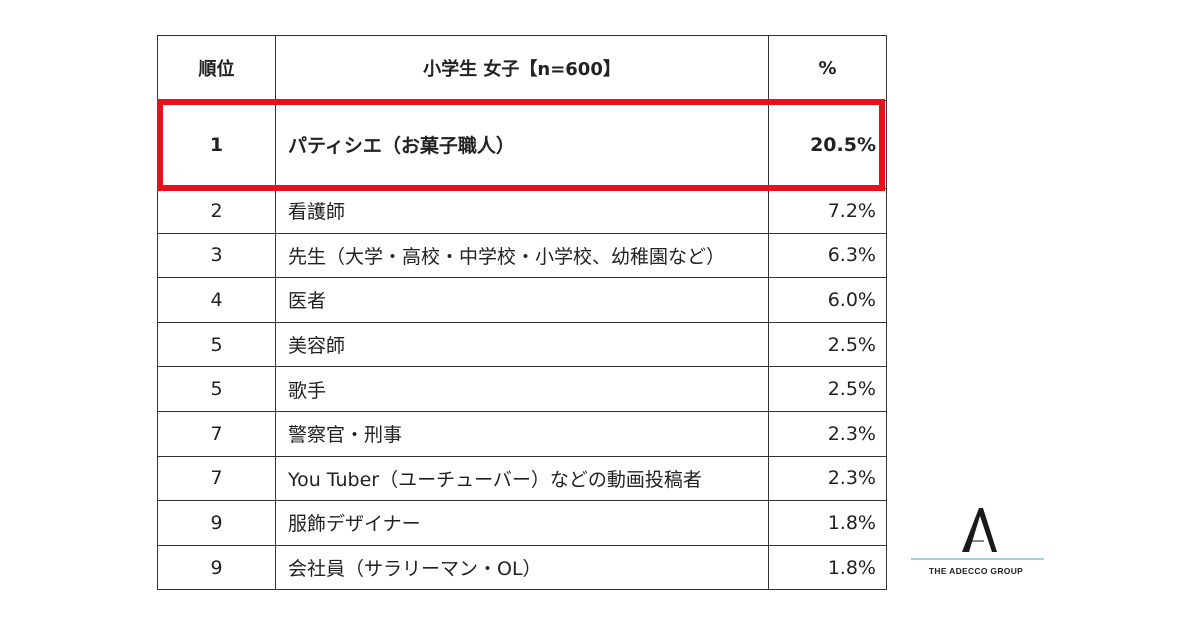 This screenshot has width=1200, height=630. I want to click on job-cell: 医者, so click(522, 300).